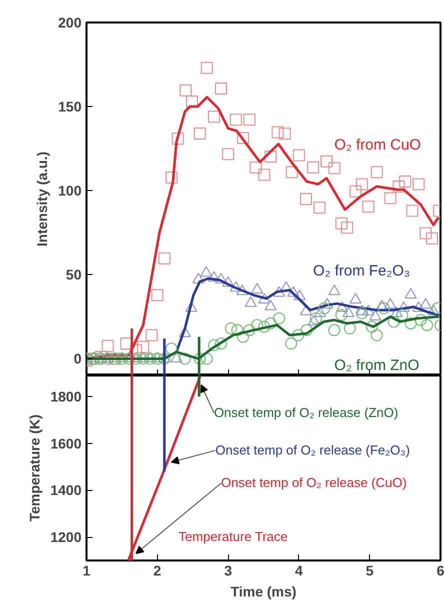 The image size is (444, 612). I want to click on y-tick-label: 1400, so click(66, 490).